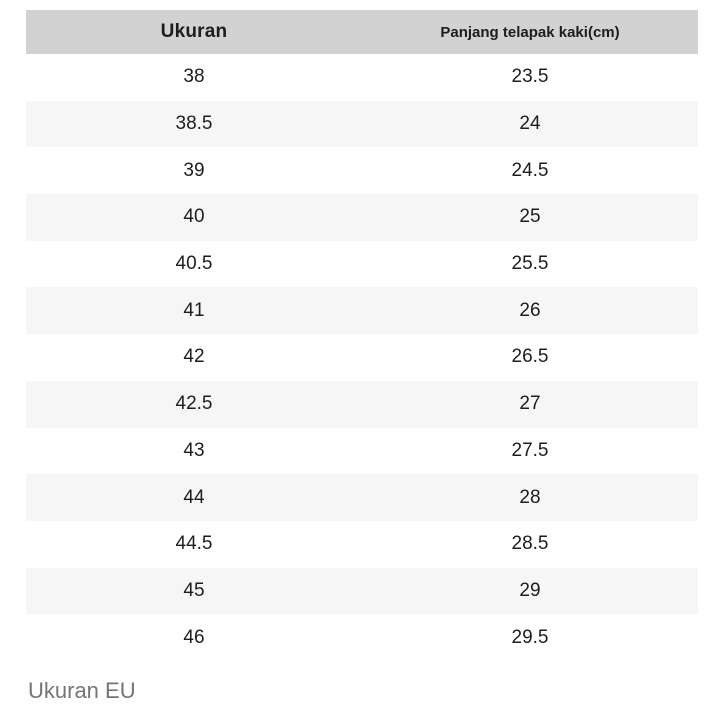 The width and height of the screenshot is (726, 726). What do you see at coordinates (530, 544) in the screenshot?
I see `cell-panjang-cm: 28.5` at bounding box center [530, 544].